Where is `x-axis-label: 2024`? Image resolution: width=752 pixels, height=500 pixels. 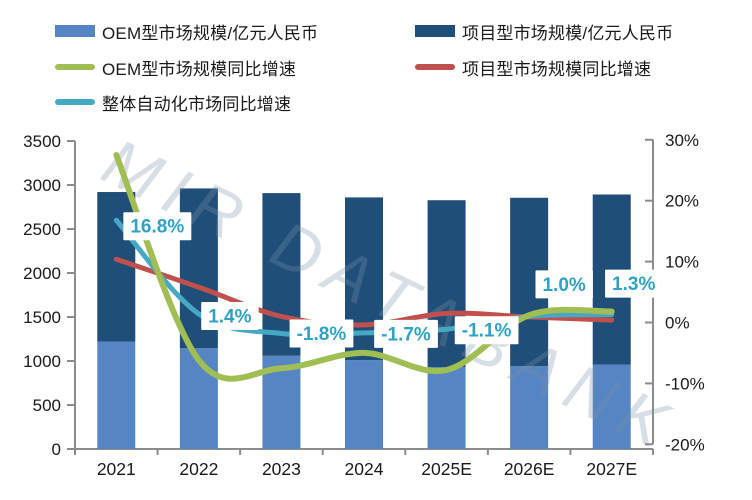 x-axis-label: 2024 is located at coordinates (364, 469).